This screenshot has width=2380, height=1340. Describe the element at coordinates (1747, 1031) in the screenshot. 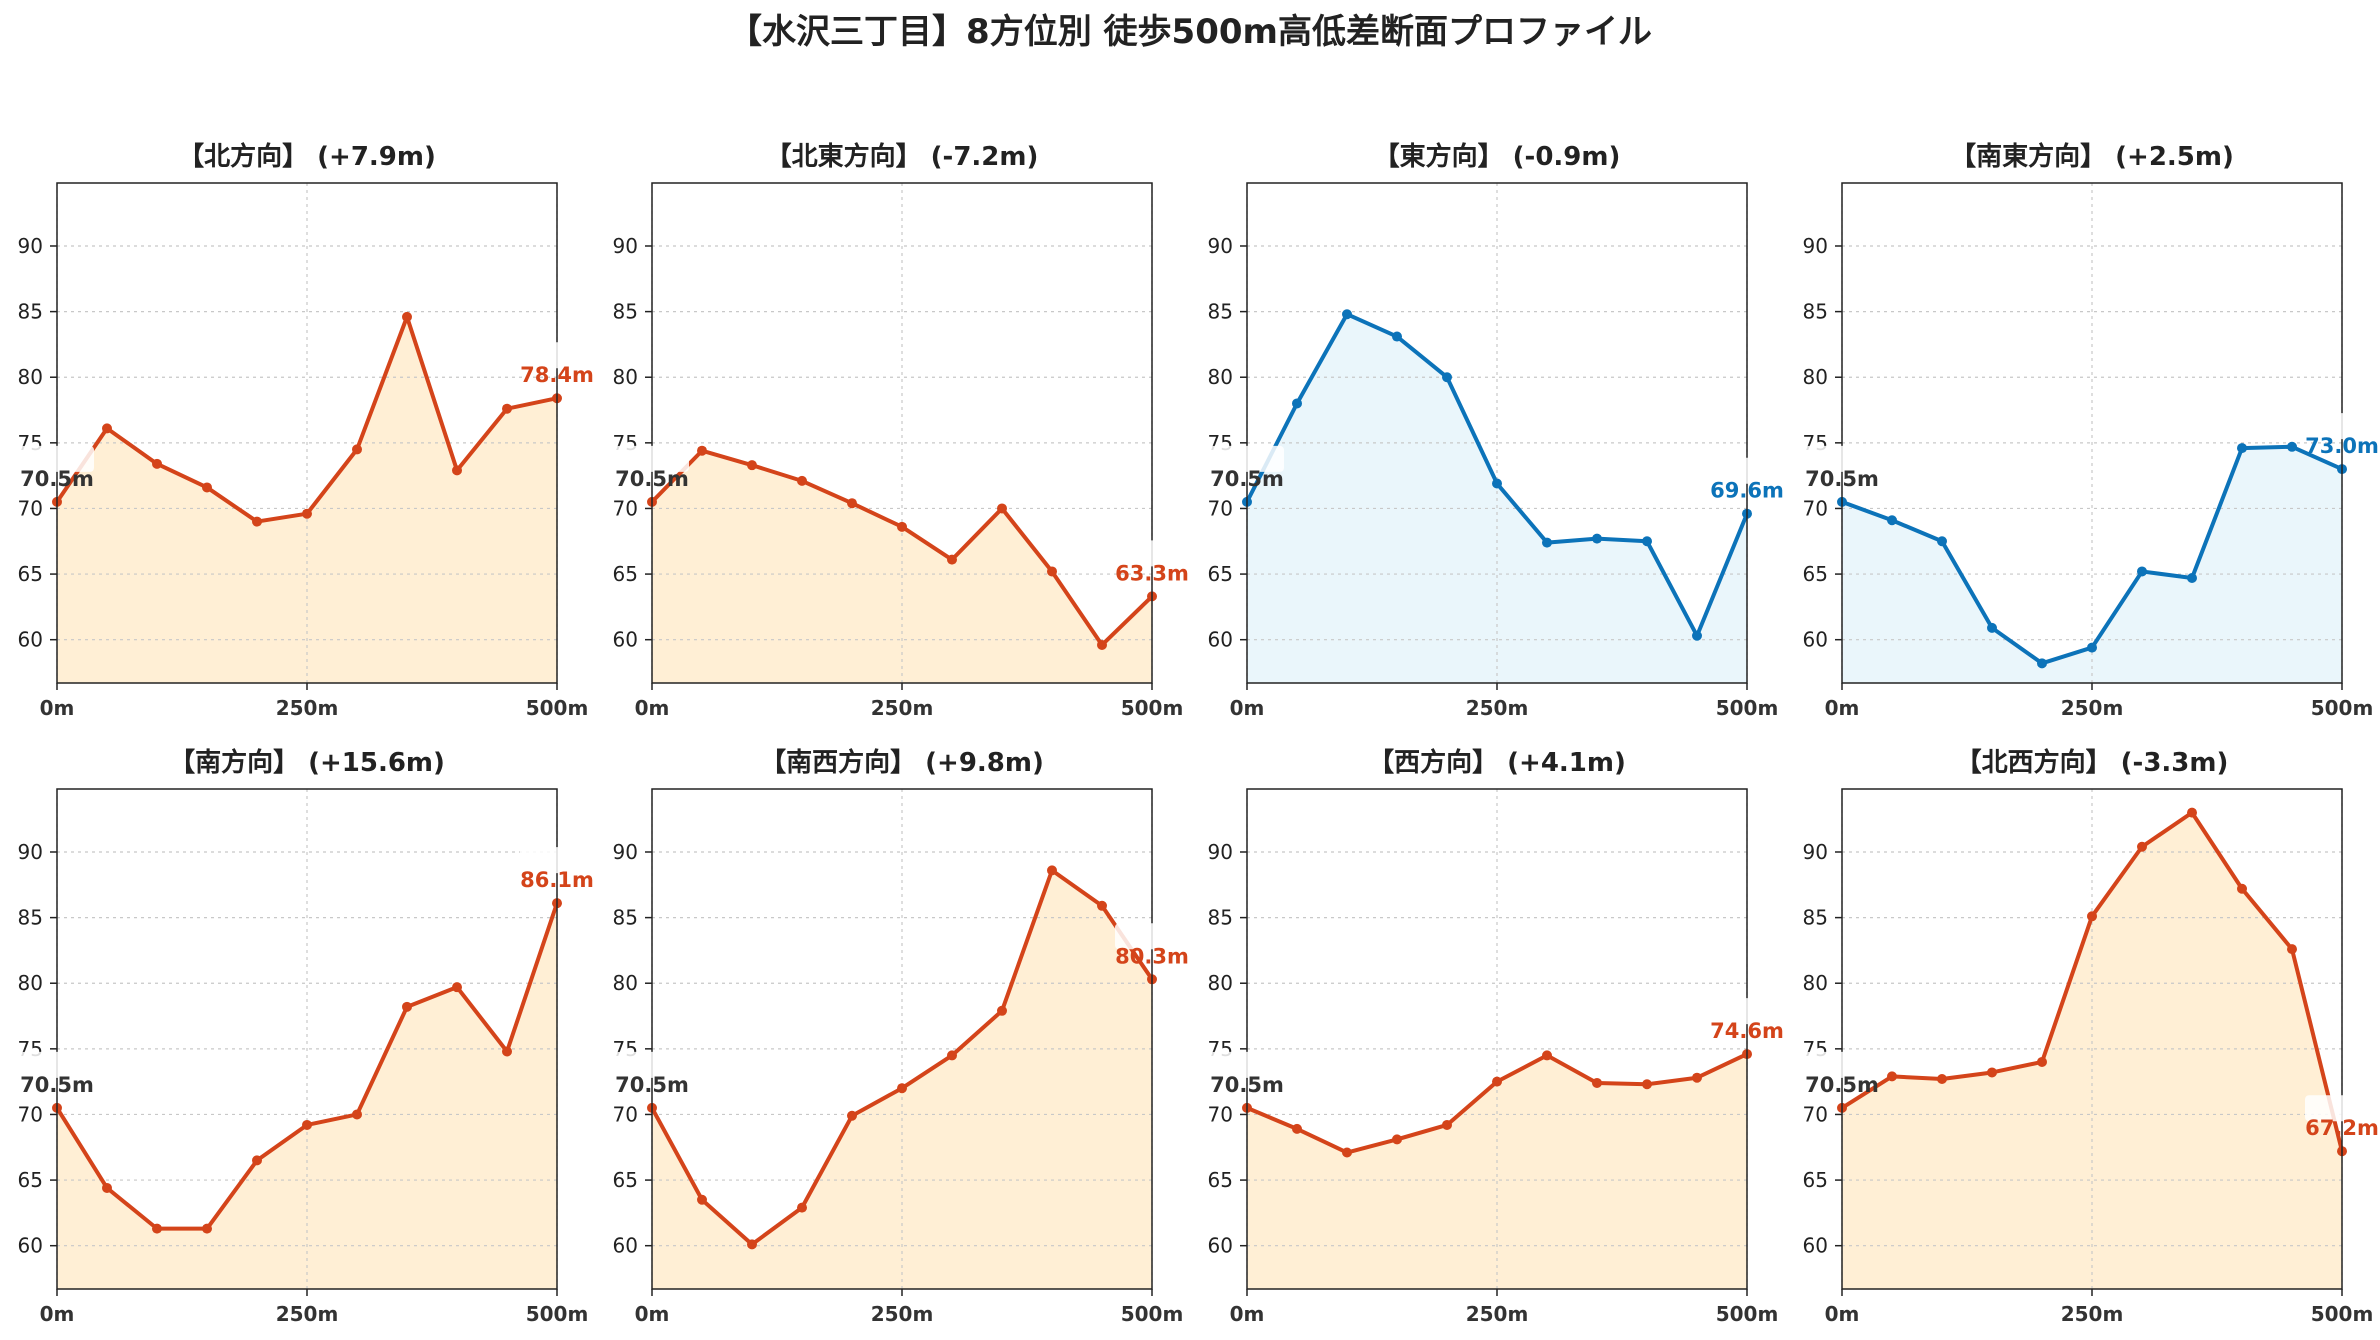

I see `end-label: 74.6m` at that location.